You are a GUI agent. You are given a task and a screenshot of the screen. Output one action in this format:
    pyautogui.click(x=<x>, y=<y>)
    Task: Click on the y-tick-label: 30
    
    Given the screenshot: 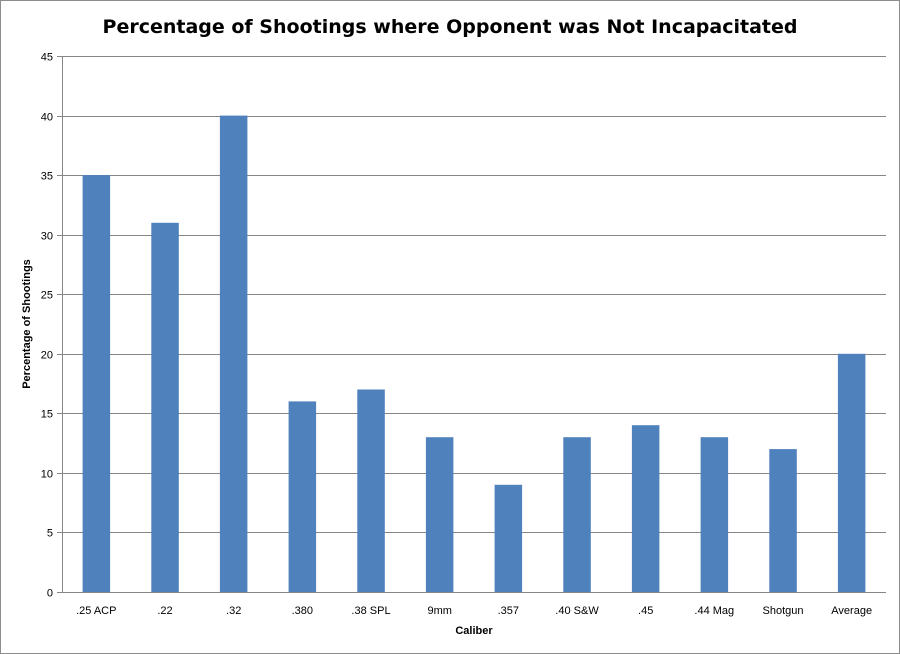 What is the action you would take?
    pyautogui.click(x=47, y=237)
    